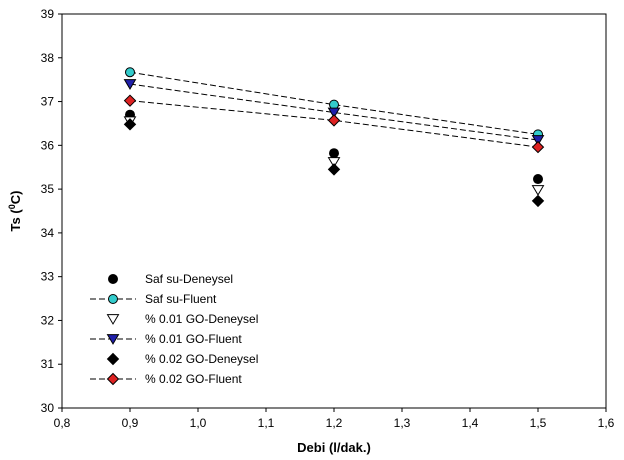  Describe the element at coordinates (113, 339) in the screenshot. I see `legend-marker-0-01-go-fluent` at that location.